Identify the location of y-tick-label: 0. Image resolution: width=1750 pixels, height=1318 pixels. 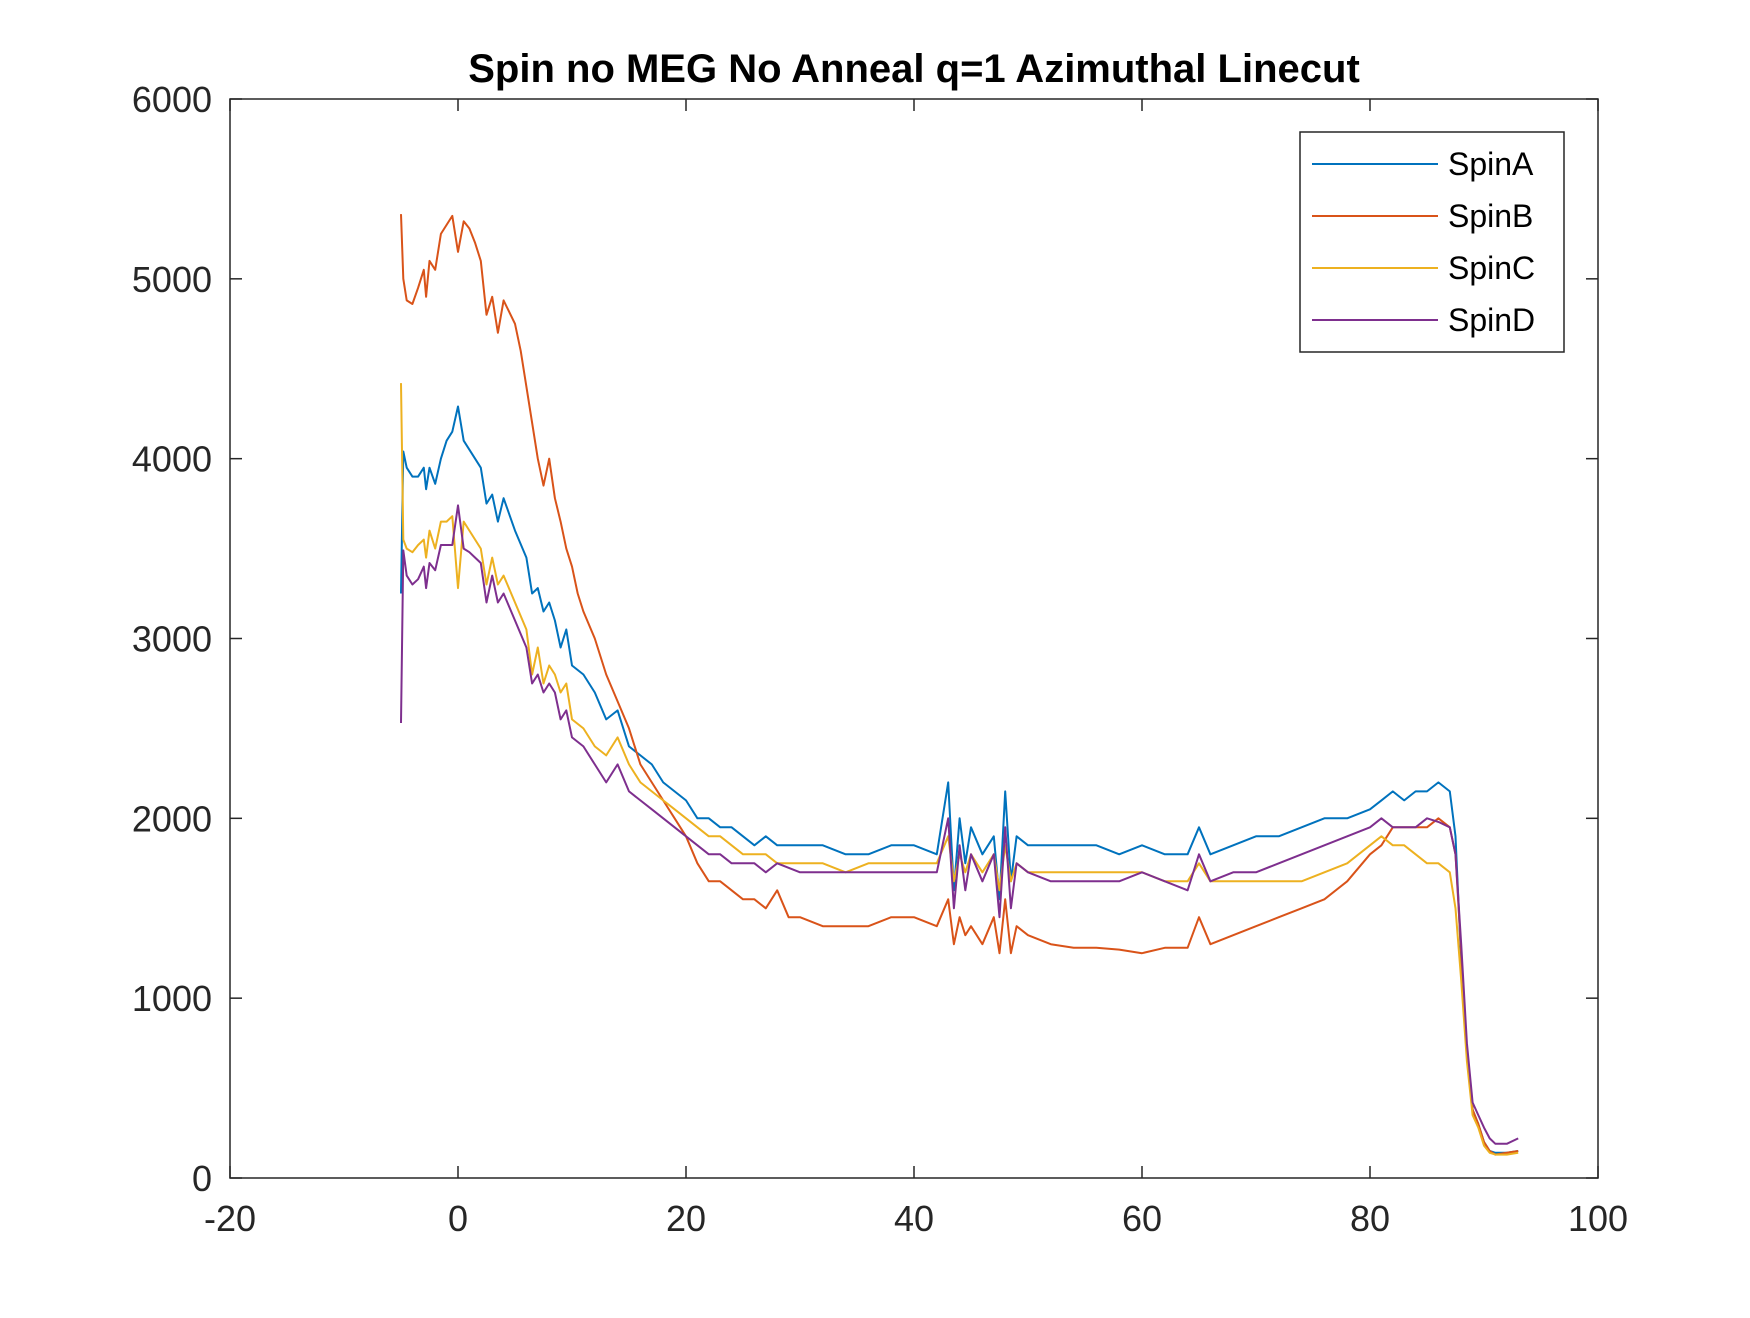
(202, 1178).